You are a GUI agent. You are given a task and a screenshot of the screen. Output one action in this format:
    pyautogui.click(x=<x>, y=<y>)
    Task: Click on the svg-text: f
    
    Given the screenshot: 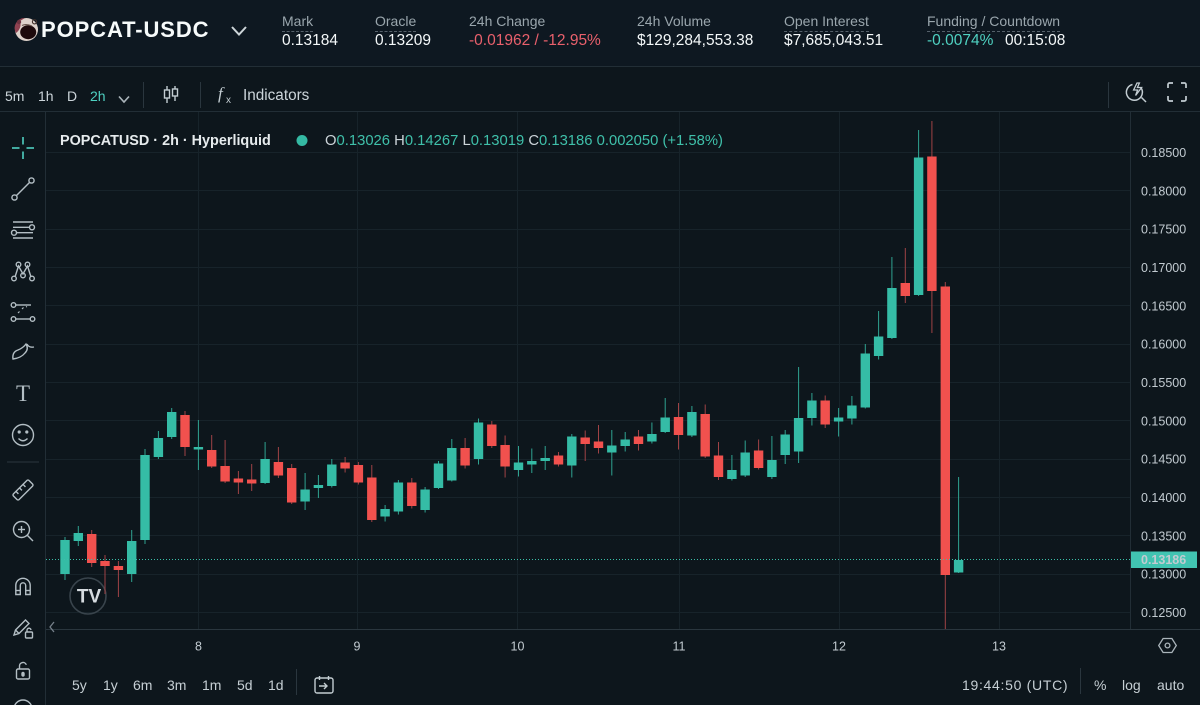 What is the action you would take?
    pyautogui.click(x=221, y=93)
    